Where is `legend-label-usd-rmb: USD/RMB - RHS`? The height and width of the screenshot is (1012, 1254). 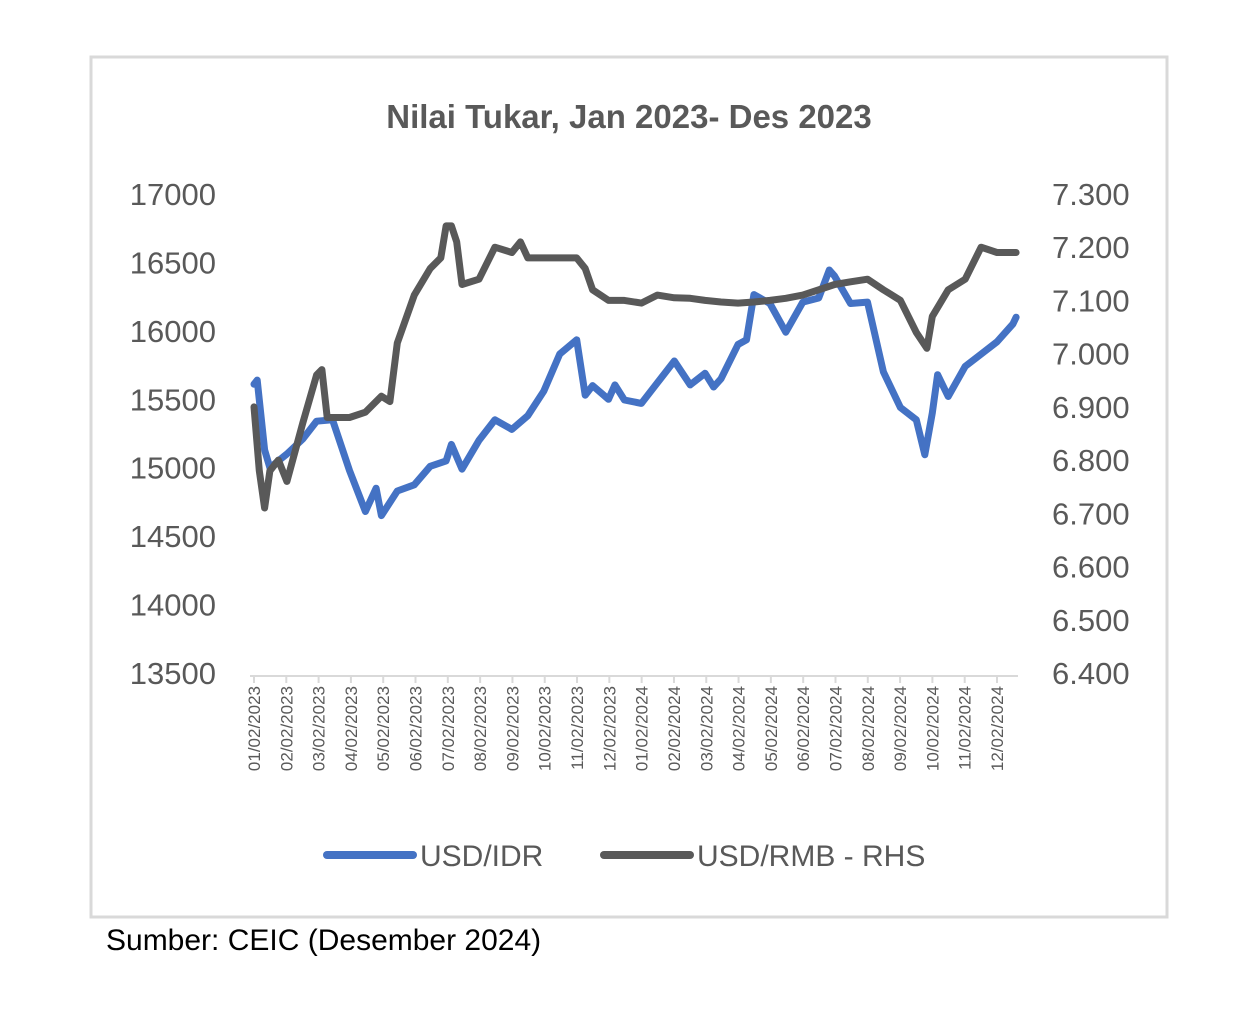
legend-label-usd-rmb: USD/RMB - RHS is located at coordinates (811, 856).